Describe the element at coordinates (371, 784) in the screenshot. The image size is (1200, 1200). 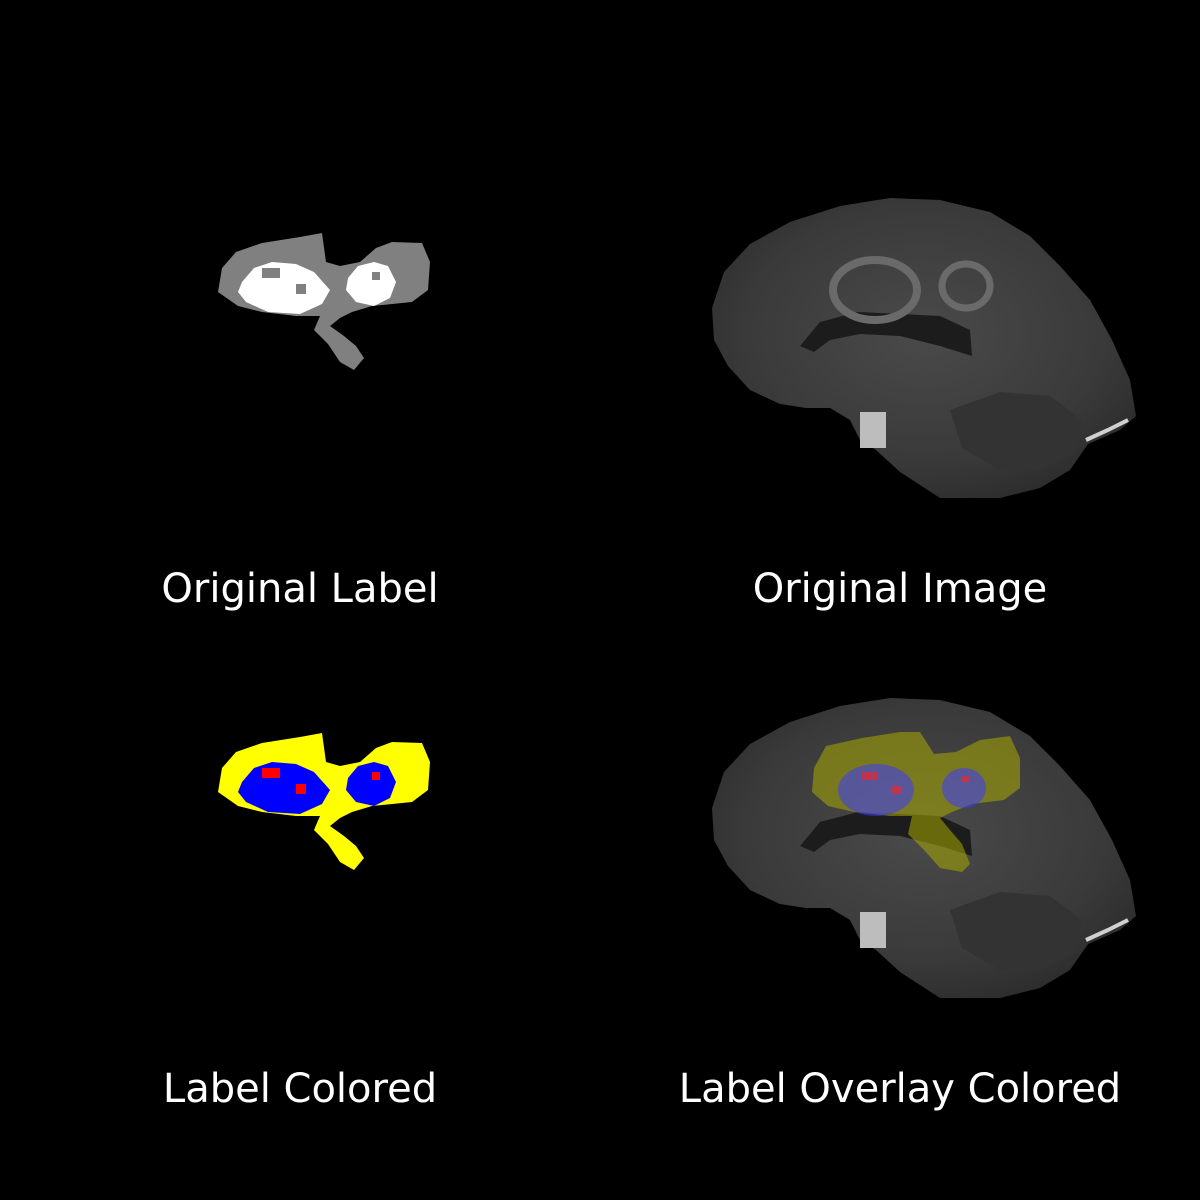
I see `colored-core-right` at that location.